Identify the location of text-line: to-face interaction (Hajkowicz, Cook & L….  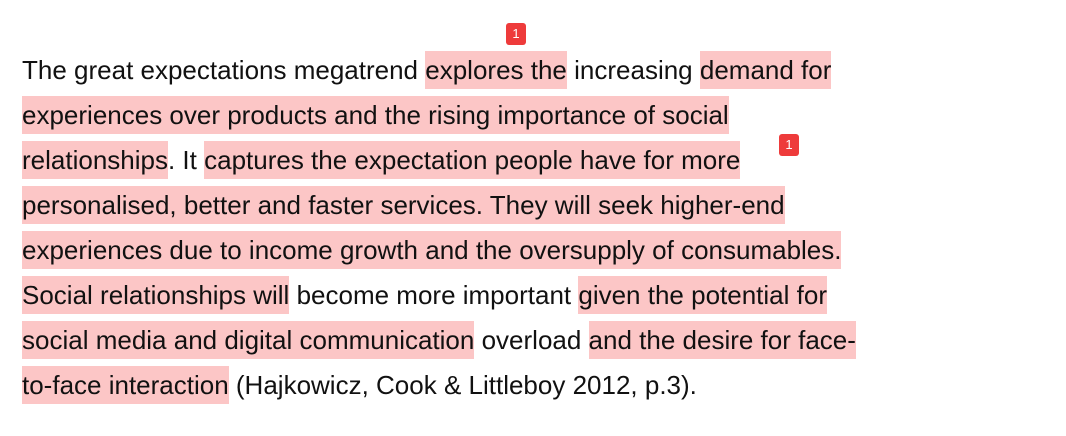
(439, 385).